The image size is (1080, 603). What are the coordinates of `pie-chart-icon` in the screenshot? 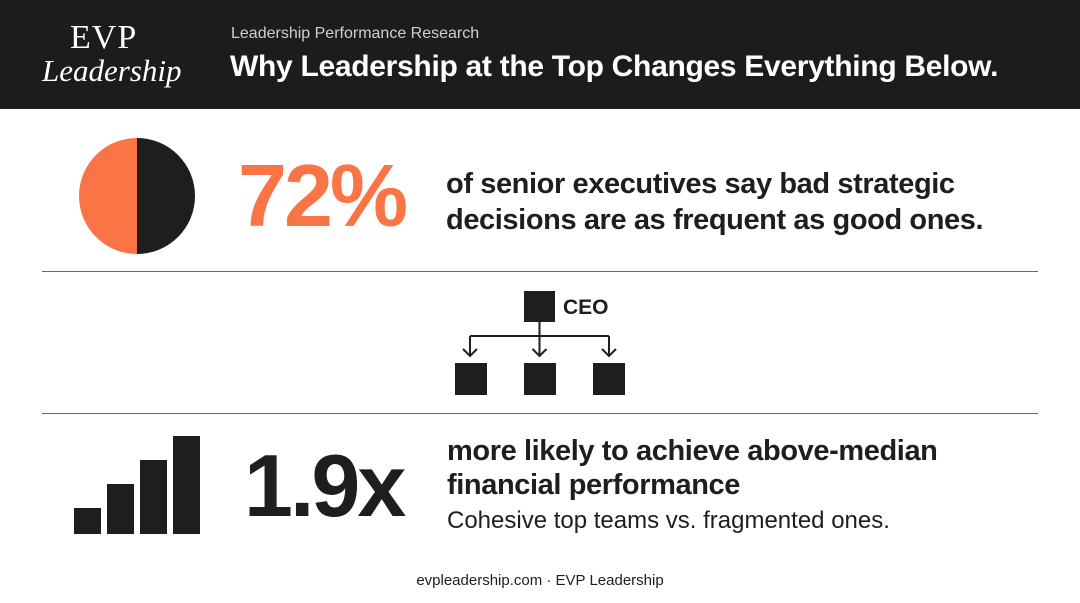 It's located at (137, 196).